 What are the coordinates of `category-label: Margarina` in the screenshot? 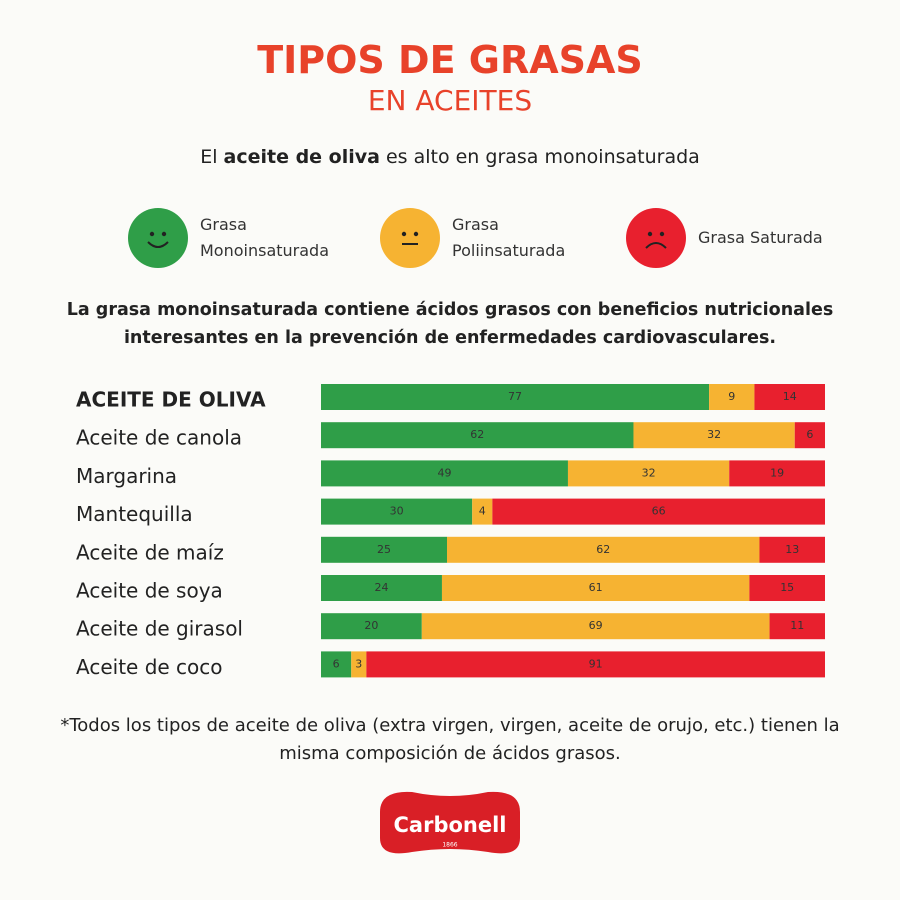 It's located at (126, 476).